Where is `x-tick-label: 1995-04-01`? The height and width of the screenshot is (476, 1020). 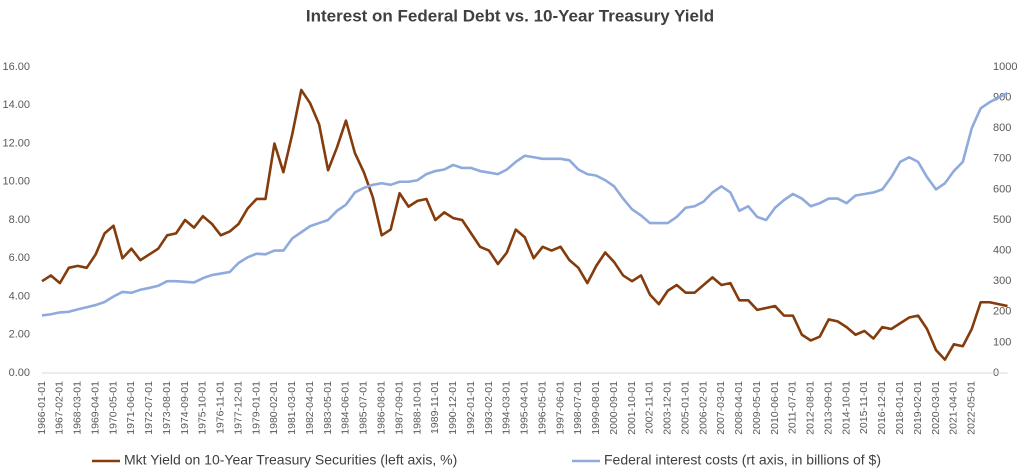 x-tick-label: 1995-04-01 is located at coordinates (525, 408).